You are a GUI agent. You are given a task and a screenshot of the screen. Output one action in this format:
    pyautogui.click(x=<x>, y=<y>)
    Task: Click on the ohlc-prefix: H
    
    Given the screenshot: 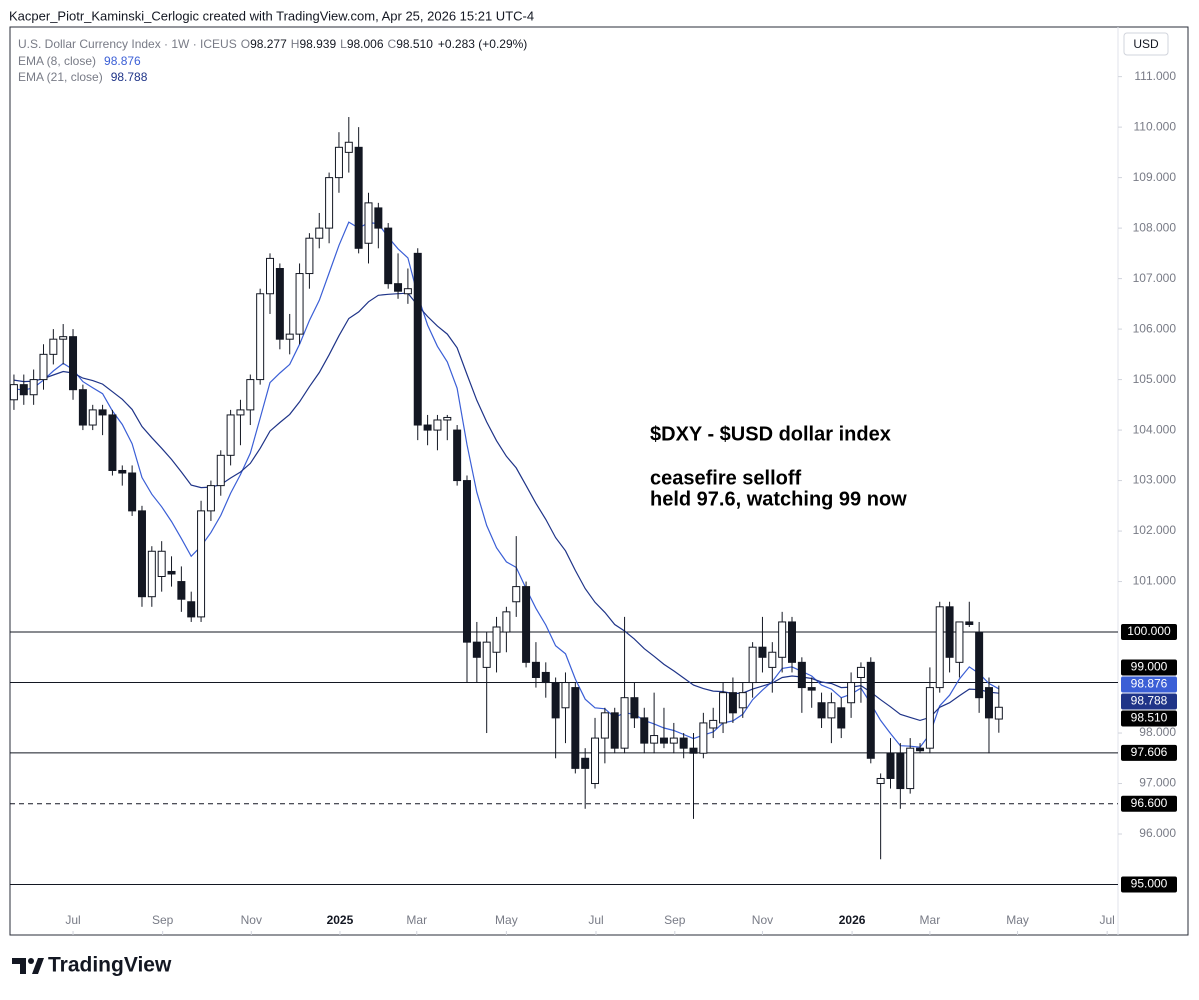 What is the action you would take?
    pyautogui.click(x=295, y=44)
    